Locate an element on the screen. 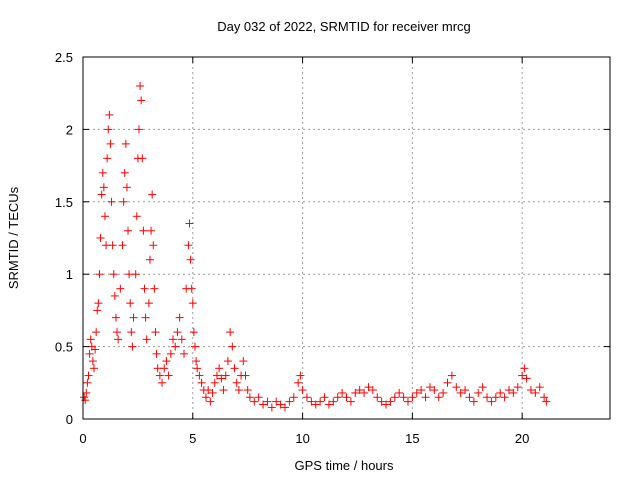 This screenshot has width=640, height=480. x-tick-label: 0 is located at coordinates (82, 438).